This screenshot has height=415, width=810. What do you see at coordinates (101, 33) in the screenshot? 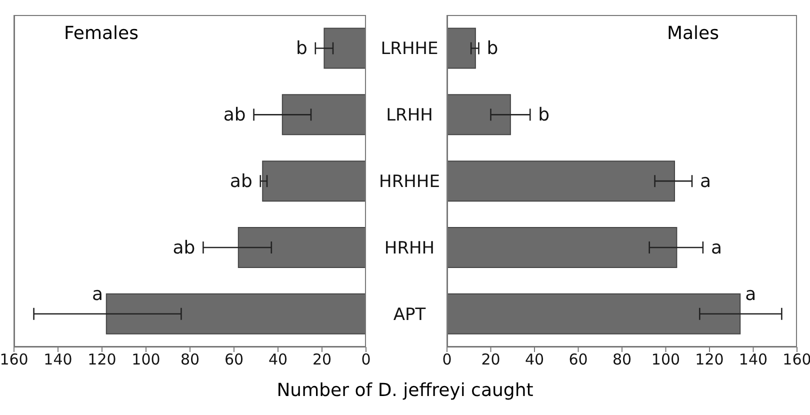
I see `text: Females` at bounding box center [101, 33].